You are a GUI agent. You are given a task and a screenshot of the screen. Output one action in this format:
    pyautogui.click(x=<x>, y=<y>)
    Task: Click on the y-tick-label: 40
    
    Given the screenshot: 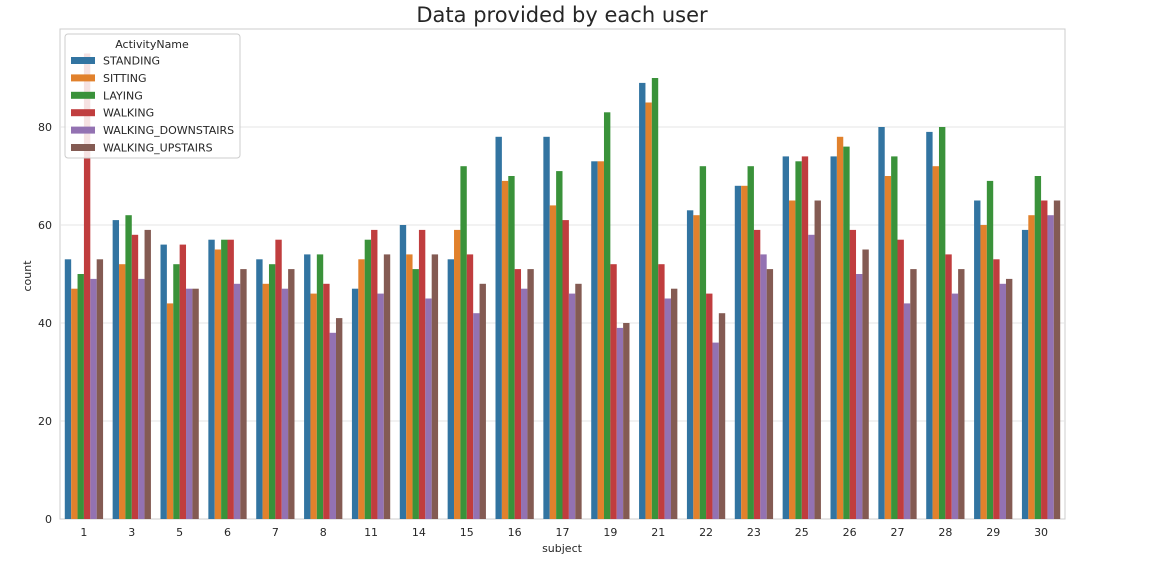 What is the action you would take?
    pyautogui.click(x=45, y=323)
    